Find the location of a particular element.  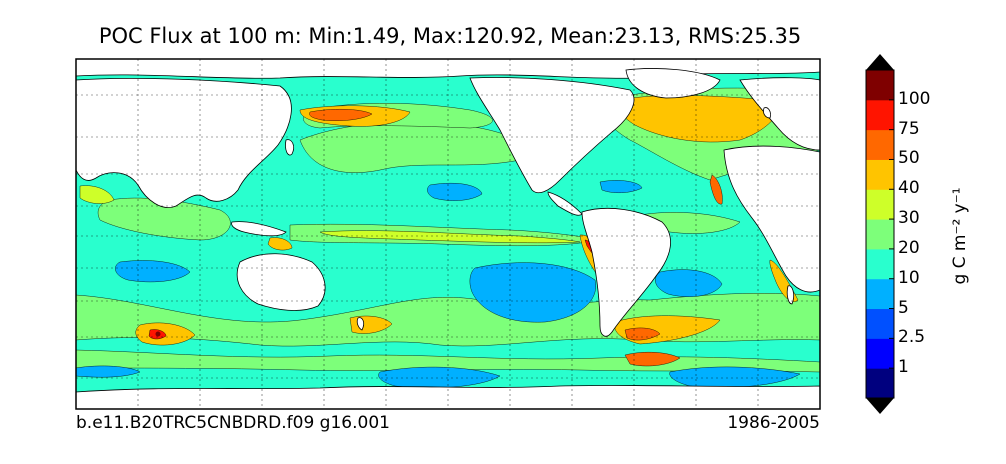

colorbar-tick-label: 100 is located at coordinates (914, 98).